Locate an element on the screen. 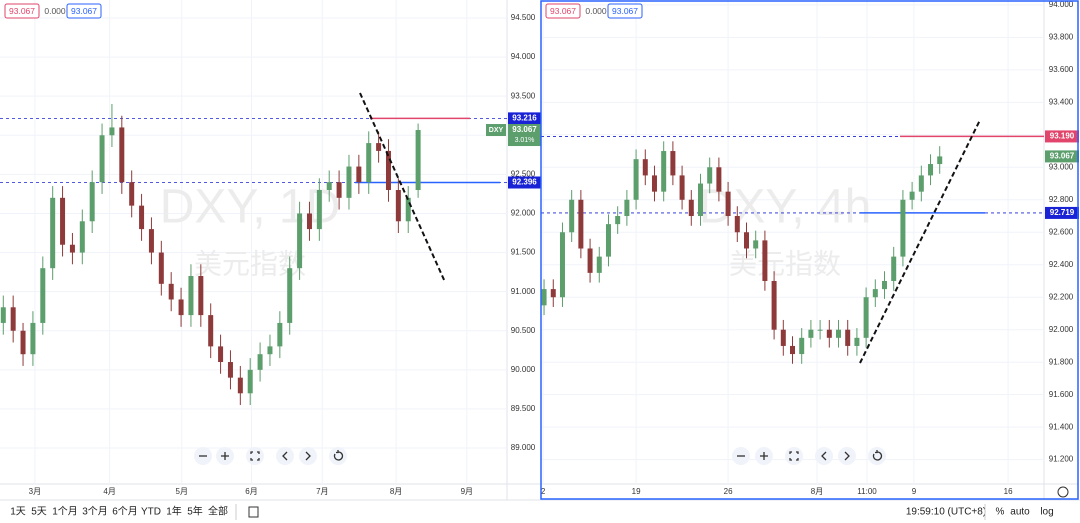  x-tick-label: 11:00 is located at coordinates (867, 491).